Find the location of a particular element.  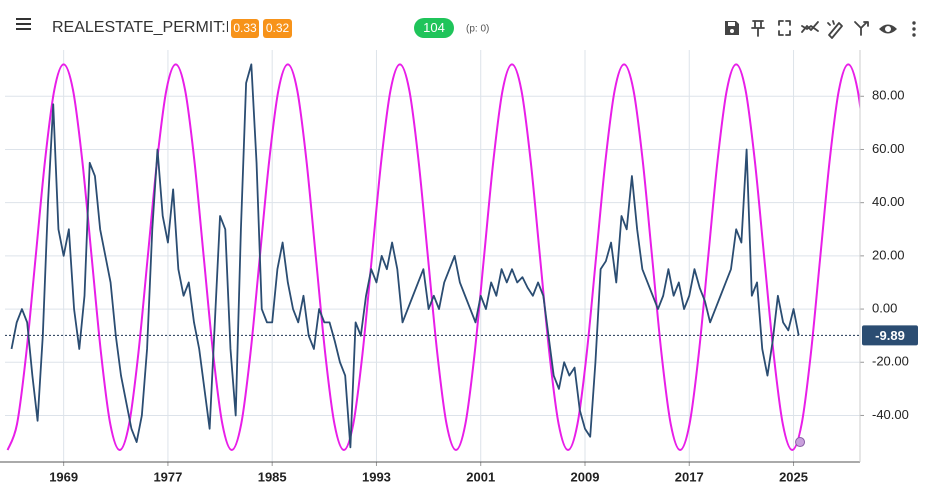

compare-icon is located at coordinates (810, 27).